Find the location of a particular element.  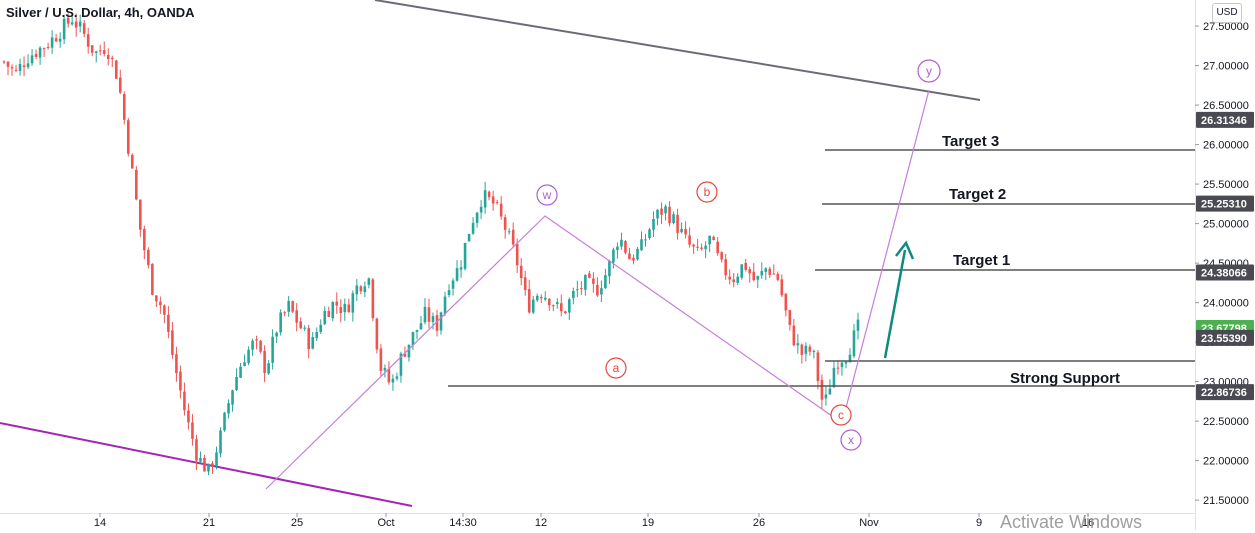

time-axis: 14 21 25 Oct 14:30 12 19 26 Nov 9 16 is located at coordinates (594, 521).